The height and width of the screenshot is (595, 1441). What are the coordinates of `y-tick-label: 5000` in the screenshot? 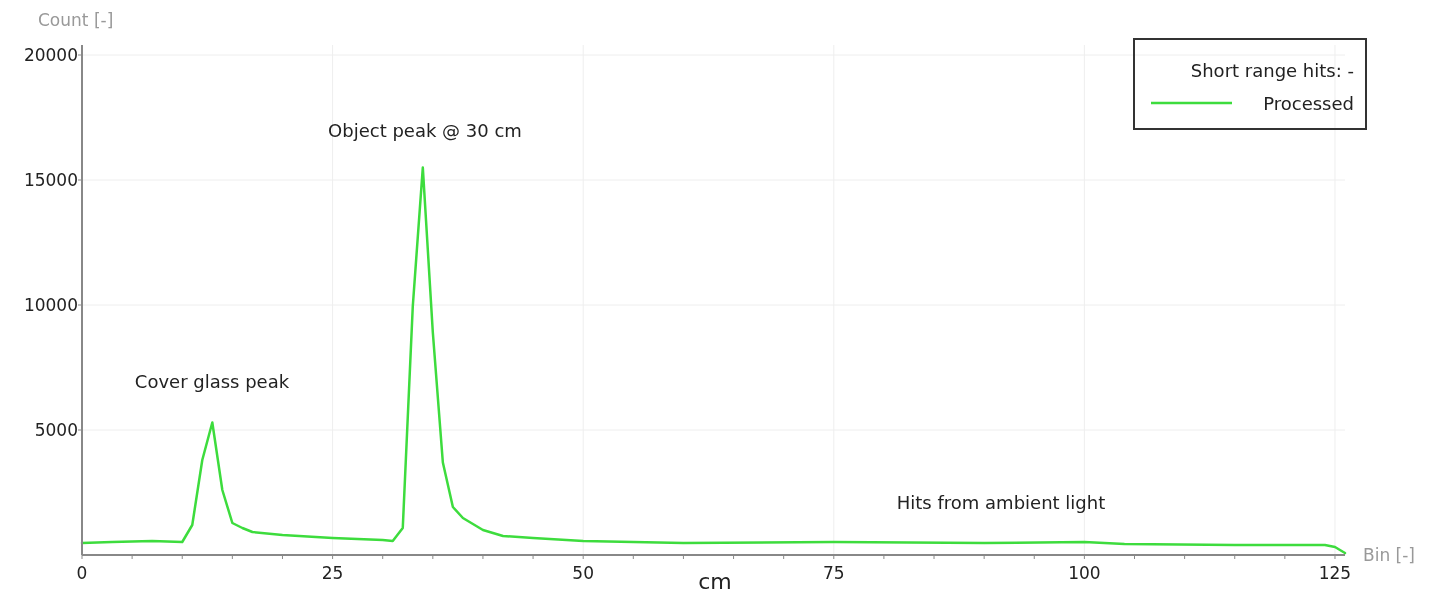 It's located at (56, 430).